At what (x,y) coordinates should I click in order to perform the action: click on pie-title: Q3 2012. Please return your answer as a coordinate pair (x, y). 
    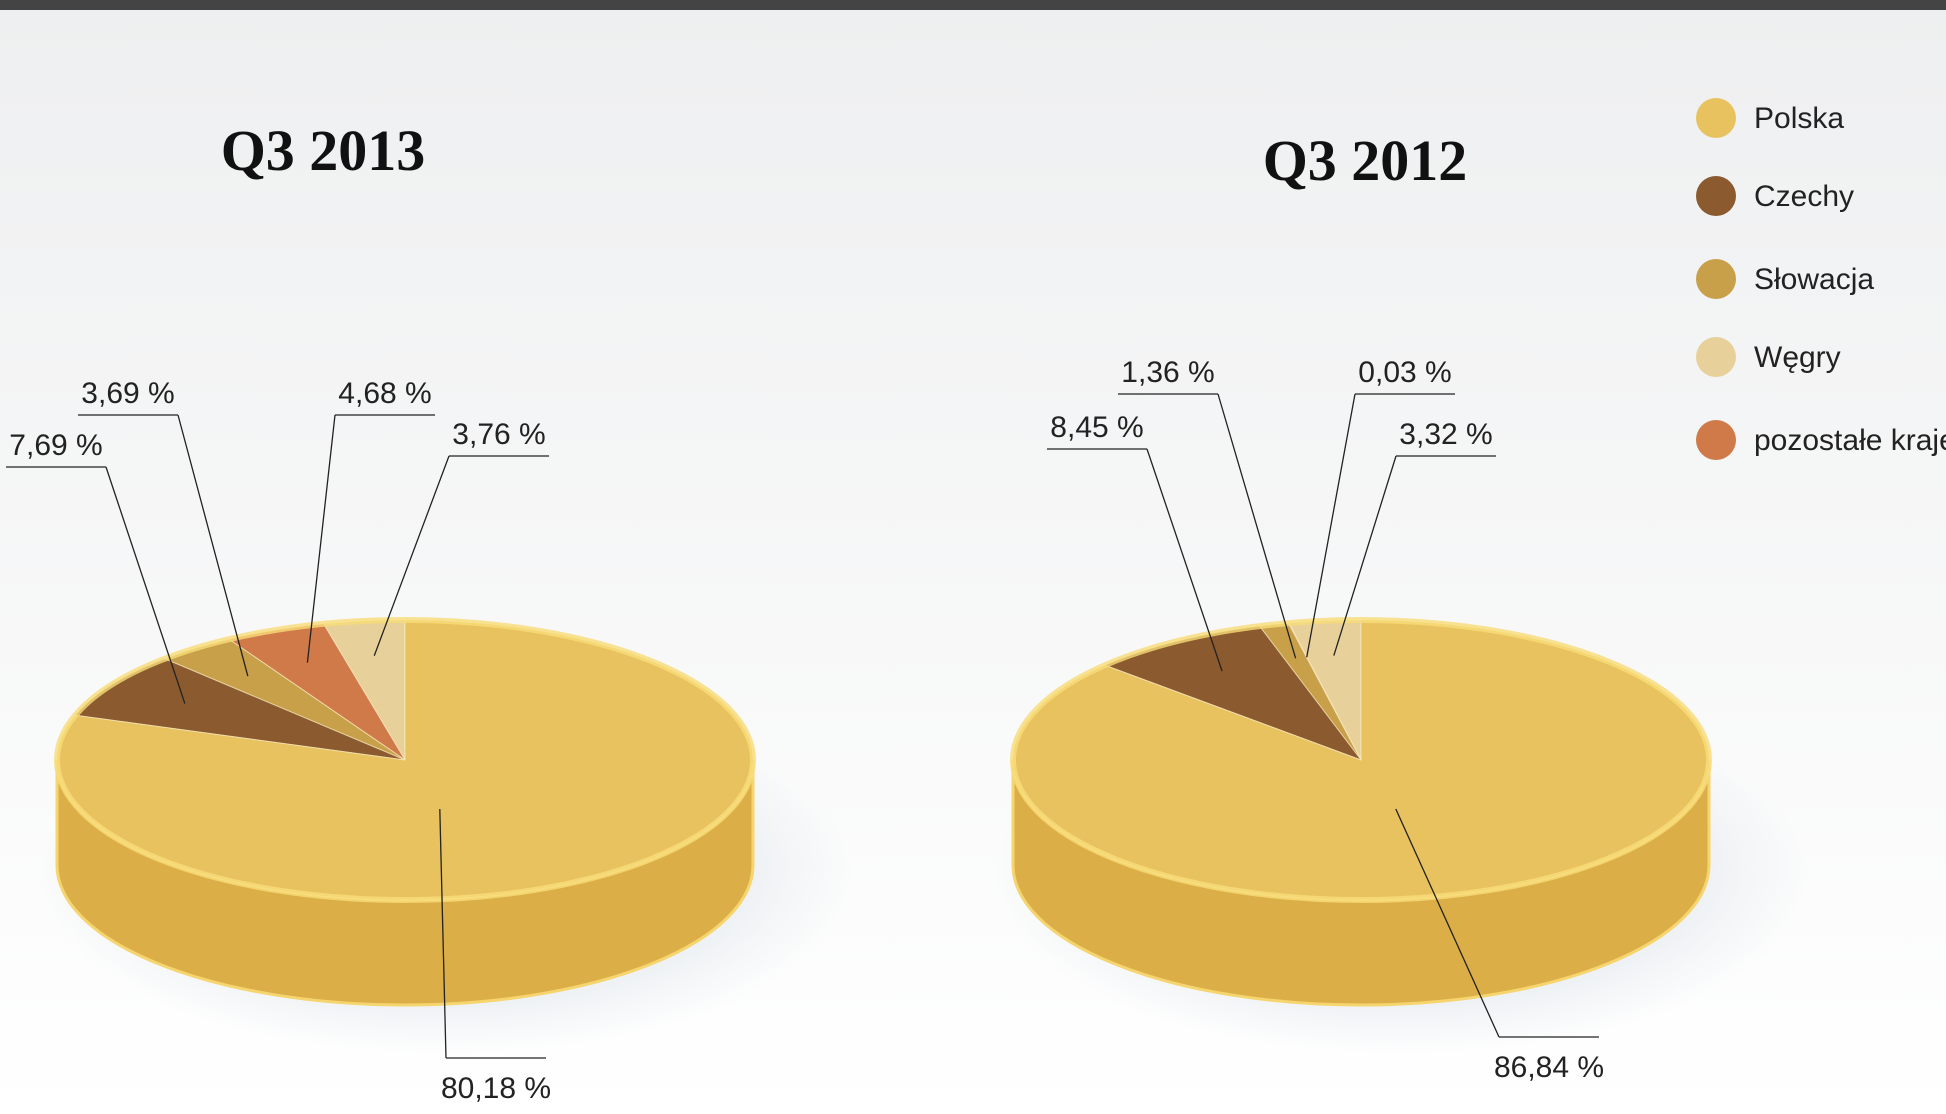
    Looking at the image, I should click on (1365, 160).